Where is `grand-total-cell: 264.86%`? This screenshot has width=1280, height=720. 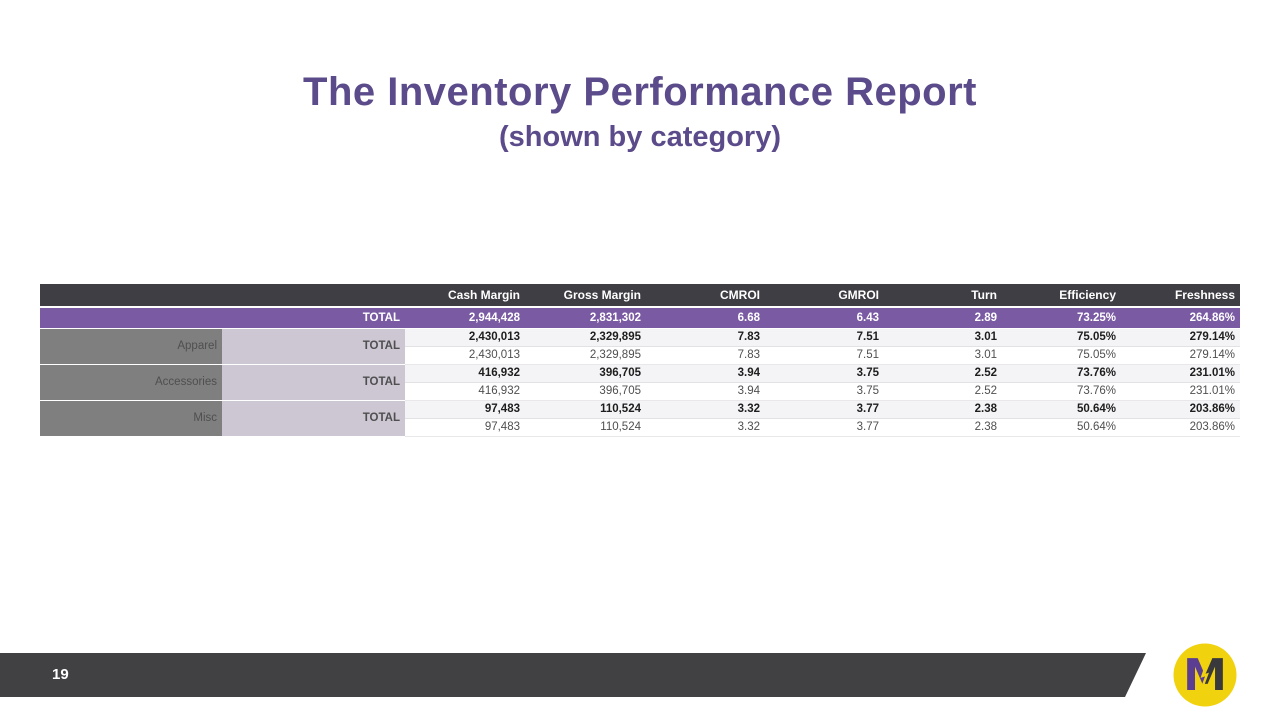
grand-total-cell: 264.86% is located at coordinates (1180, 318).